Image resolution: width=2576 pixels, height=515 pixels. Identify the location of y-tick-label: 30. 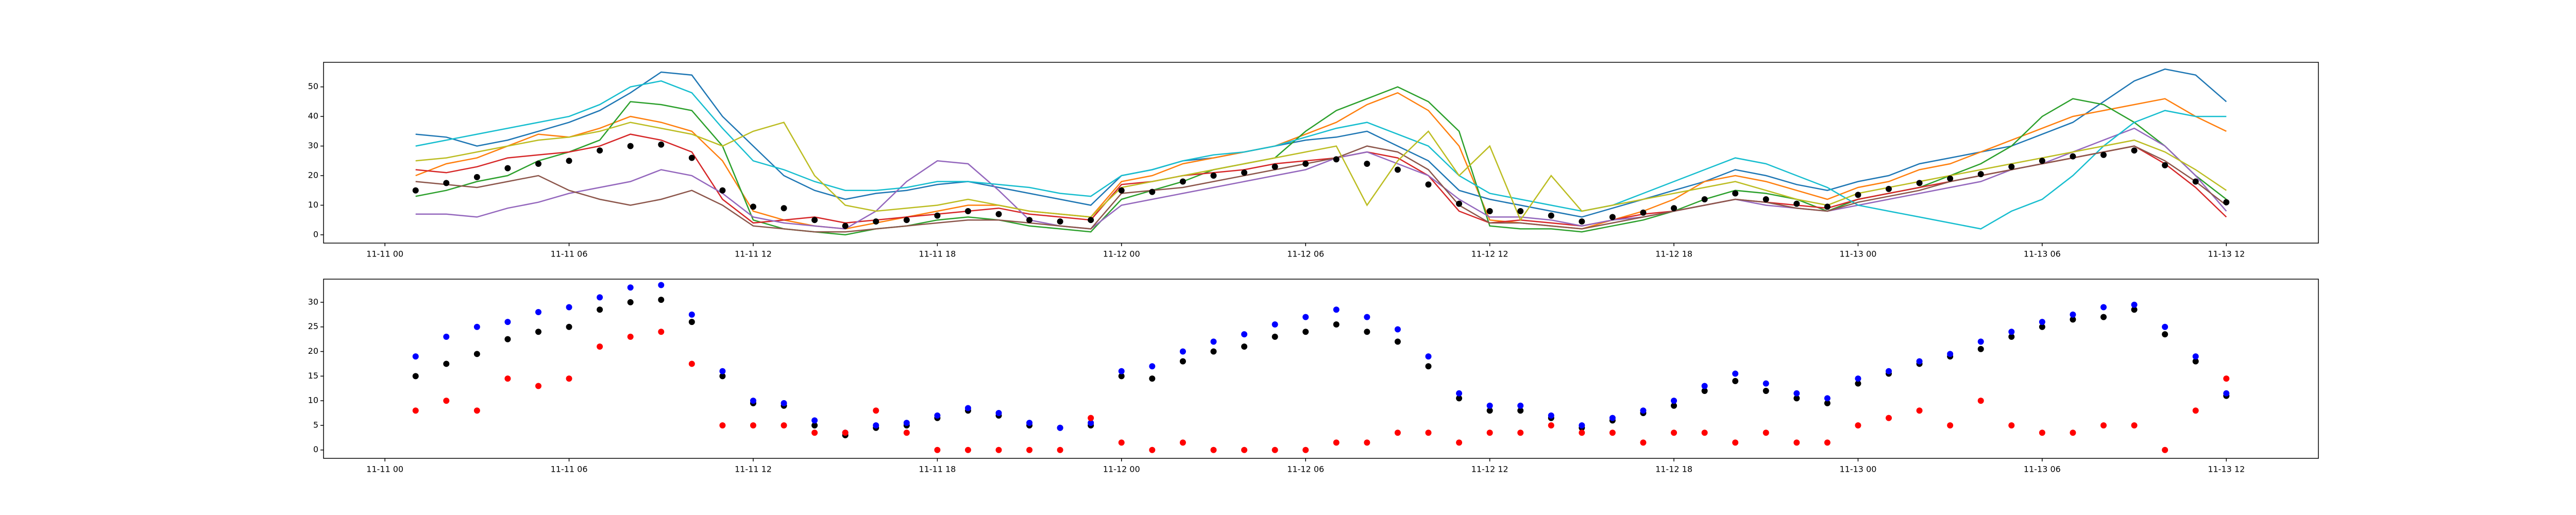
(313, 301).